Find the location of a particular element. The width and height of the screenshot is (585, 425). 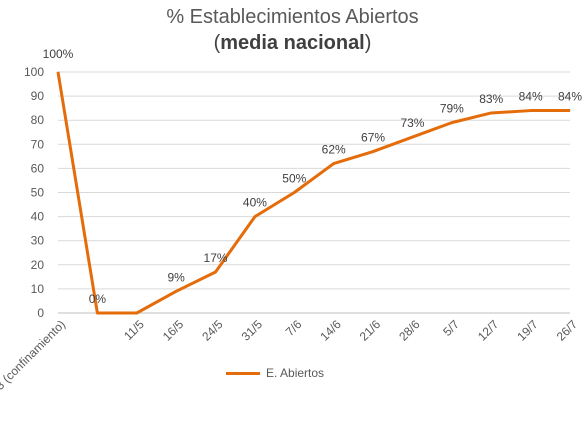

x-tick-label: 15/3 (confinamiento) is located at coordinates (34, 360).